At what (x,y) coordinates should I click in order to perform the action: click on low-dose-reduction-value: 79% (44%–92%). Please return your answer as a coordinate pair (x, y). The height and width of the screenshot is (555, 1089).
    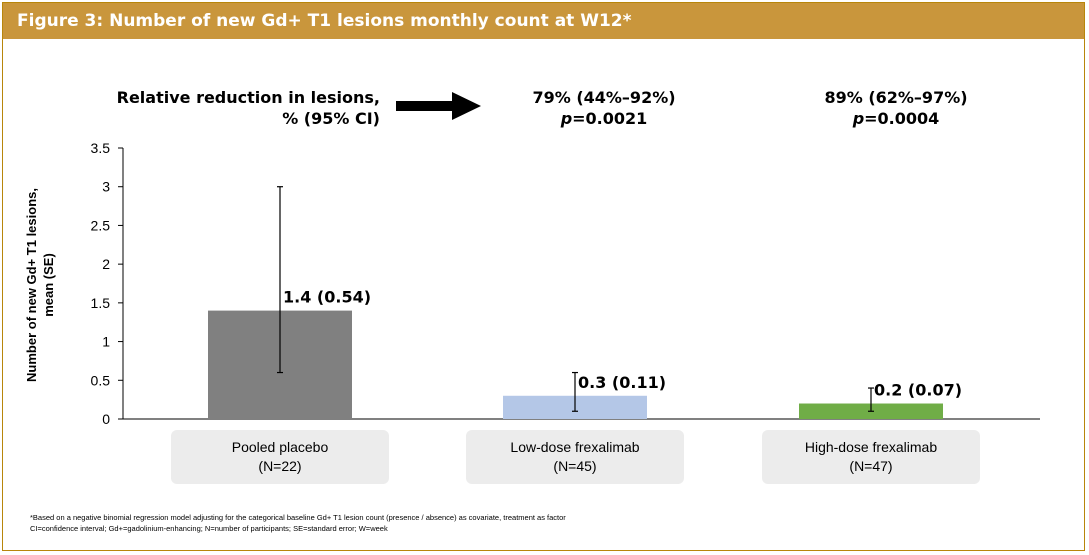
    Looking at the image, I should click on (604, 97).